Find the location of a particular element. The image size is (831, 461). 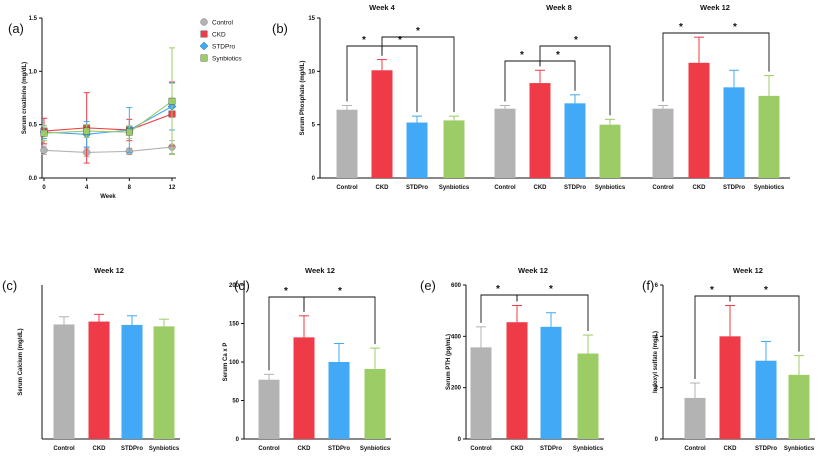

panel-label: (c) is located at coordinates (9, 285).